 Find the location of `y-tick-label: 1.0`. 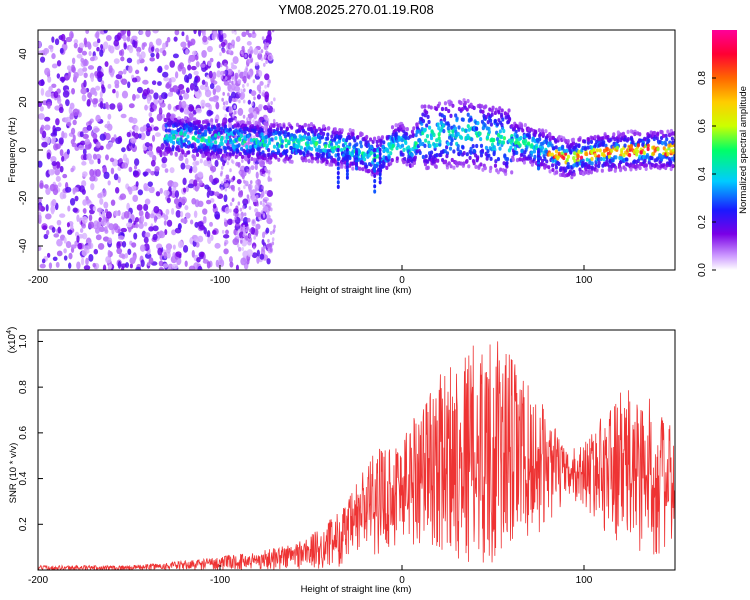

y-tick-label: 1.0 is located at coordinates (23, 341).